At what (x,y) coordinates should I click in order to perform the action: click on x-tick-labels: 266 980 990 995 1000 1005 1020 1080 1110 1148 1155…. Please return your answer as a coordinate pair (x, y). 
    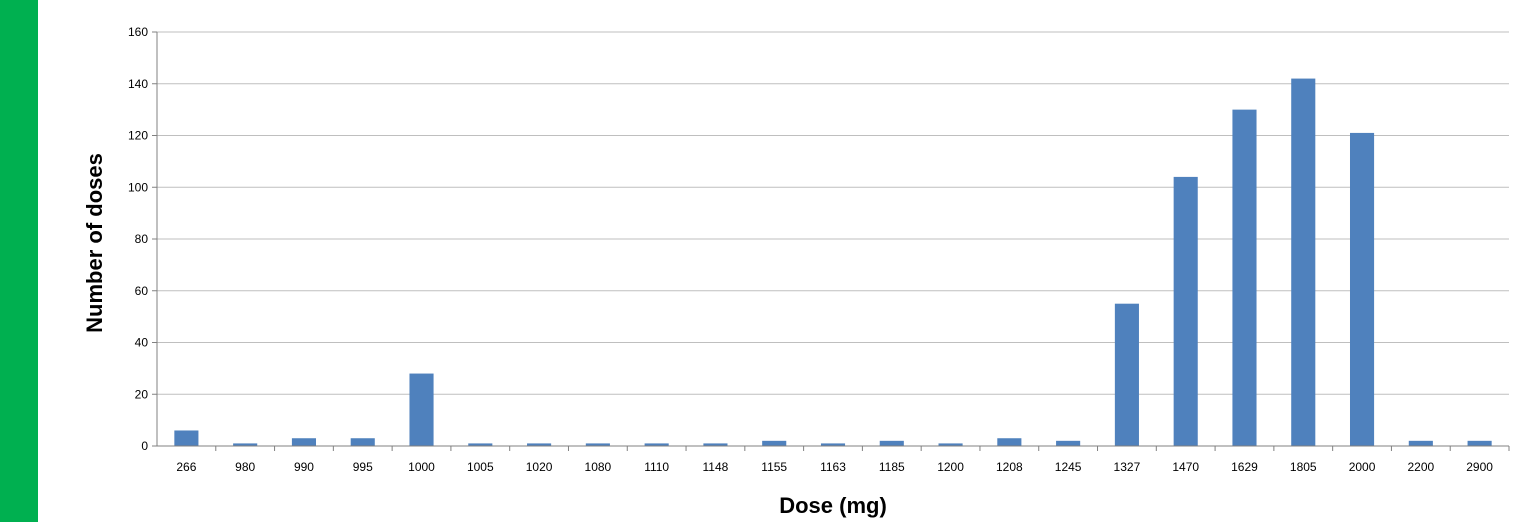
    Looking at the image, I should click on (834, 467).